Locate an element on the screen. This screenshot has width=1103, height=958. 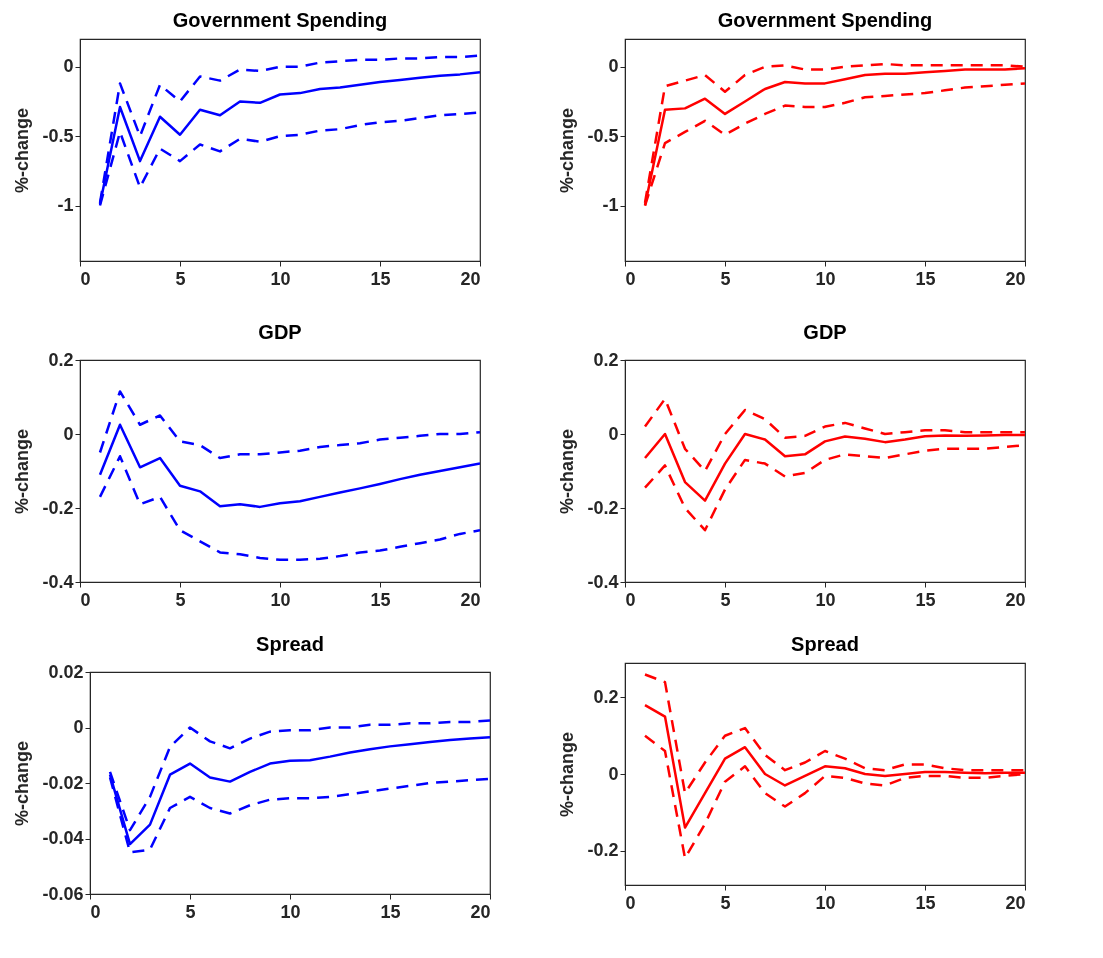
y-tick-label: -0.02 is located at coordinates (63, 782).